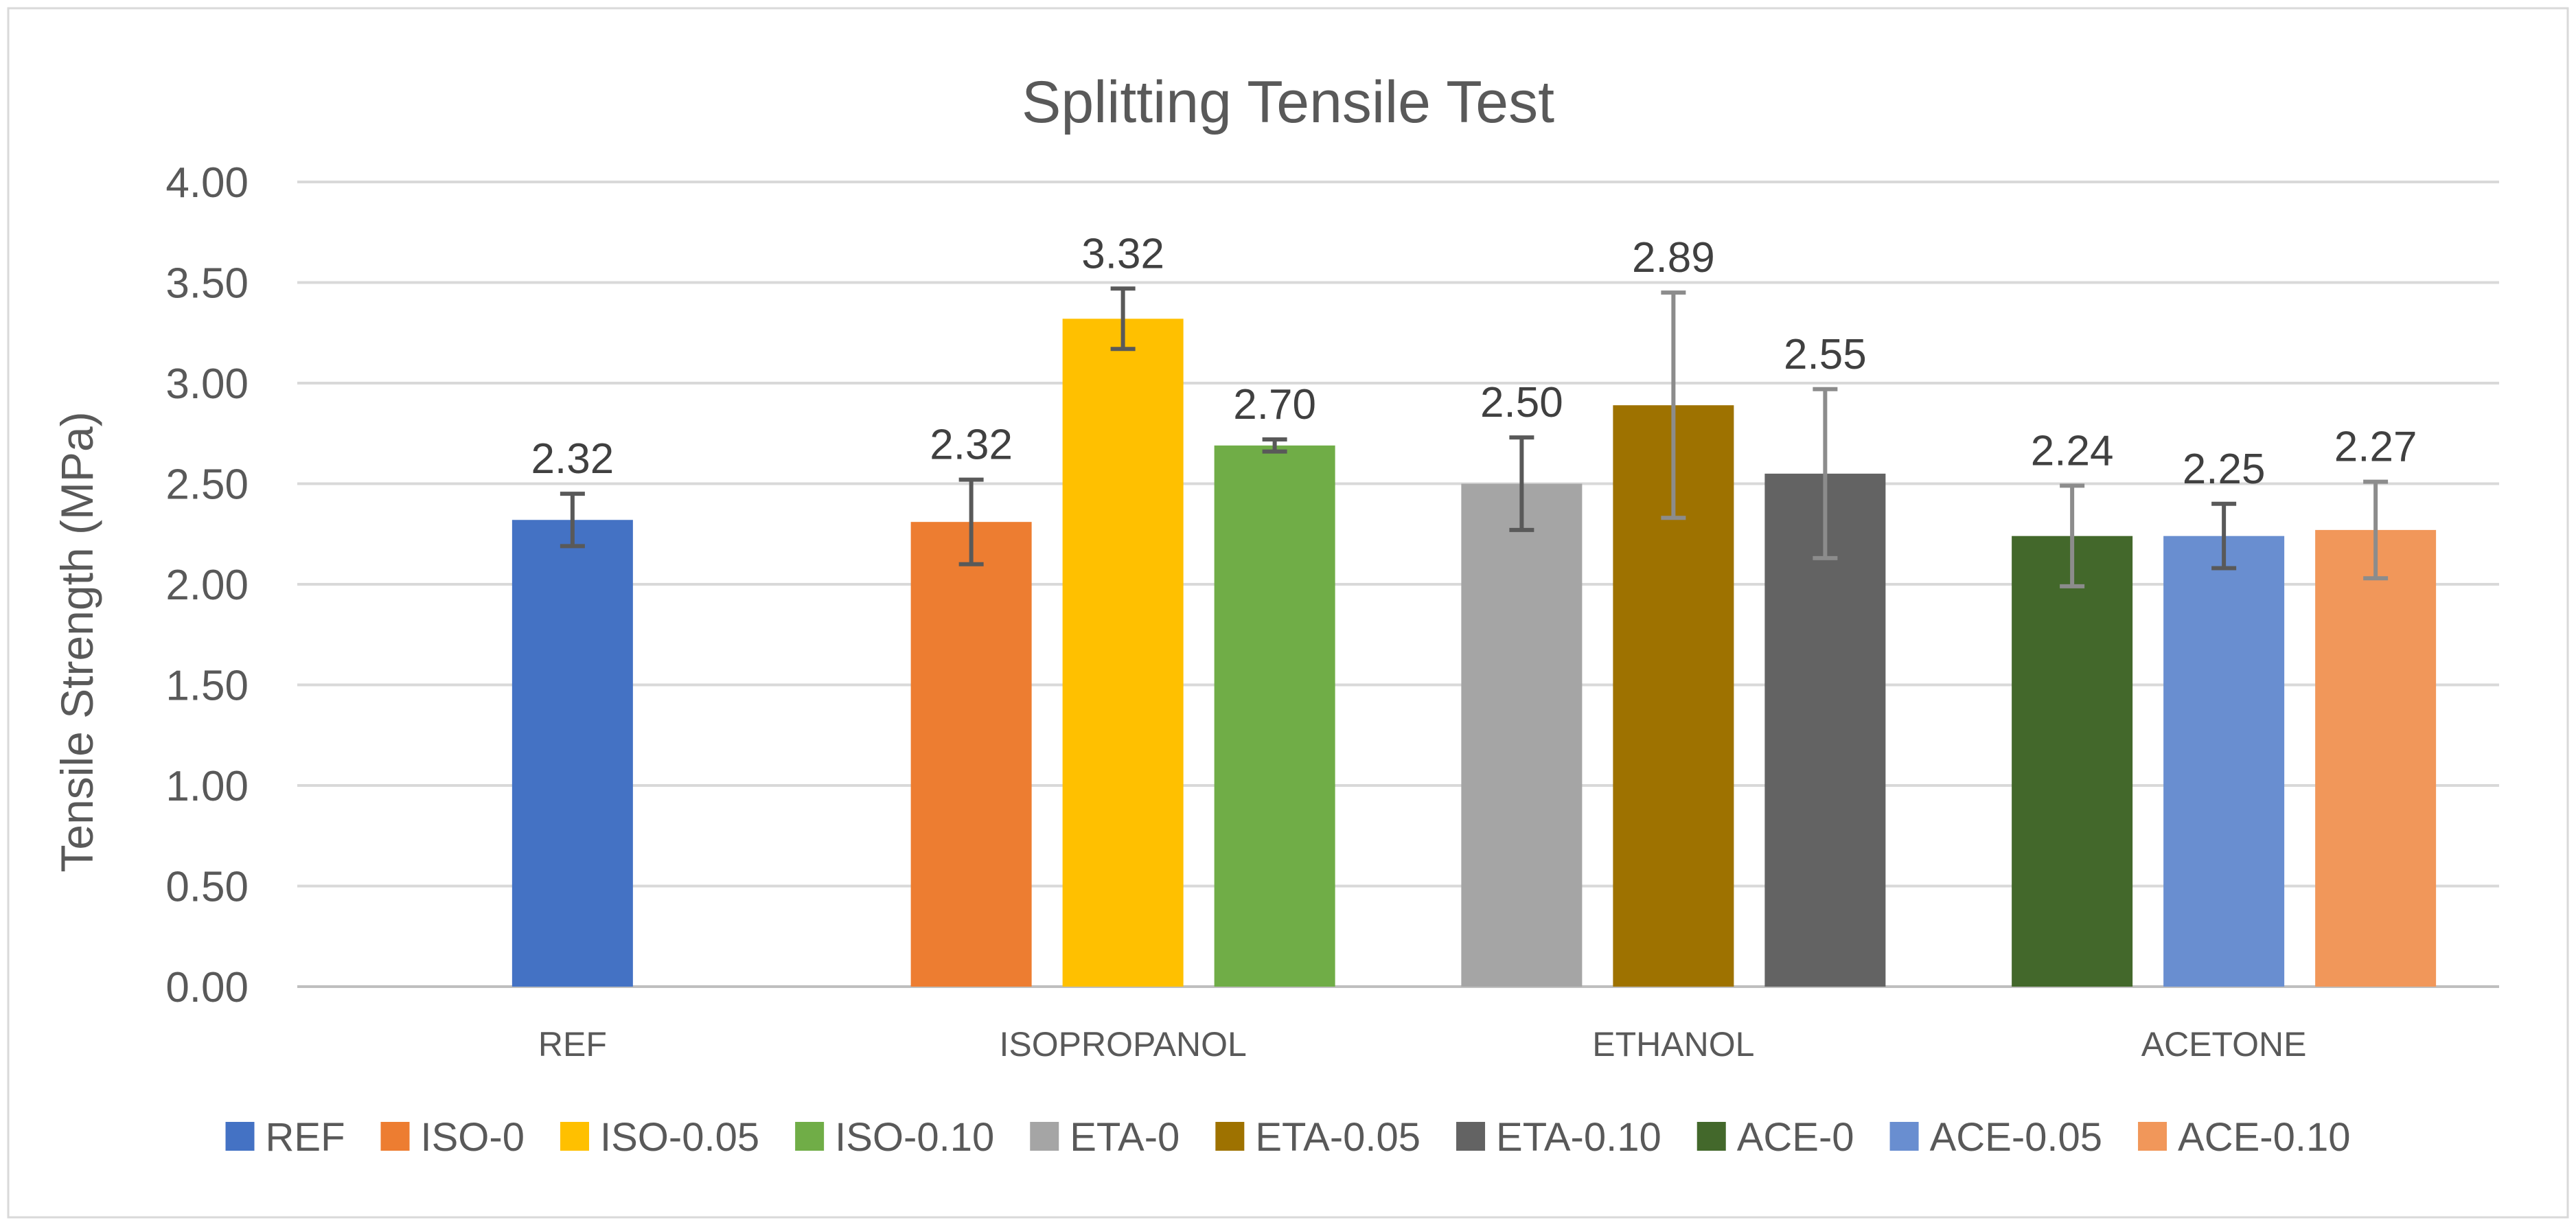 The width and height of the screenshot is (2576, 1229). What do you see at coordinates (207, 284) in the screenshot?
I see `y-tick-label: 3.50` at bounding box center [207, 284].